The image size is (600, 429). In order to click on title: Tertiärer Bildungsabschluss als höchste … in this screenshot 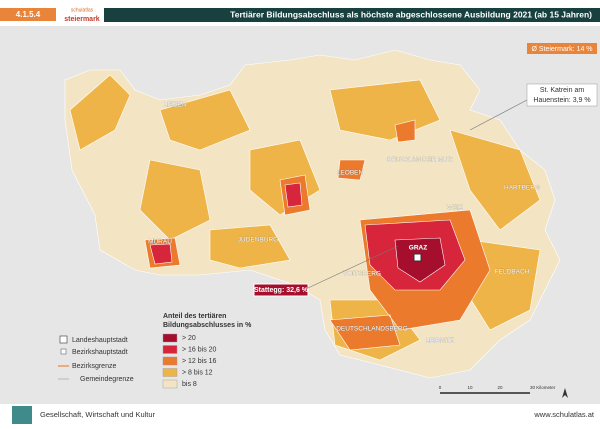, I will do `click(411, 14)`.